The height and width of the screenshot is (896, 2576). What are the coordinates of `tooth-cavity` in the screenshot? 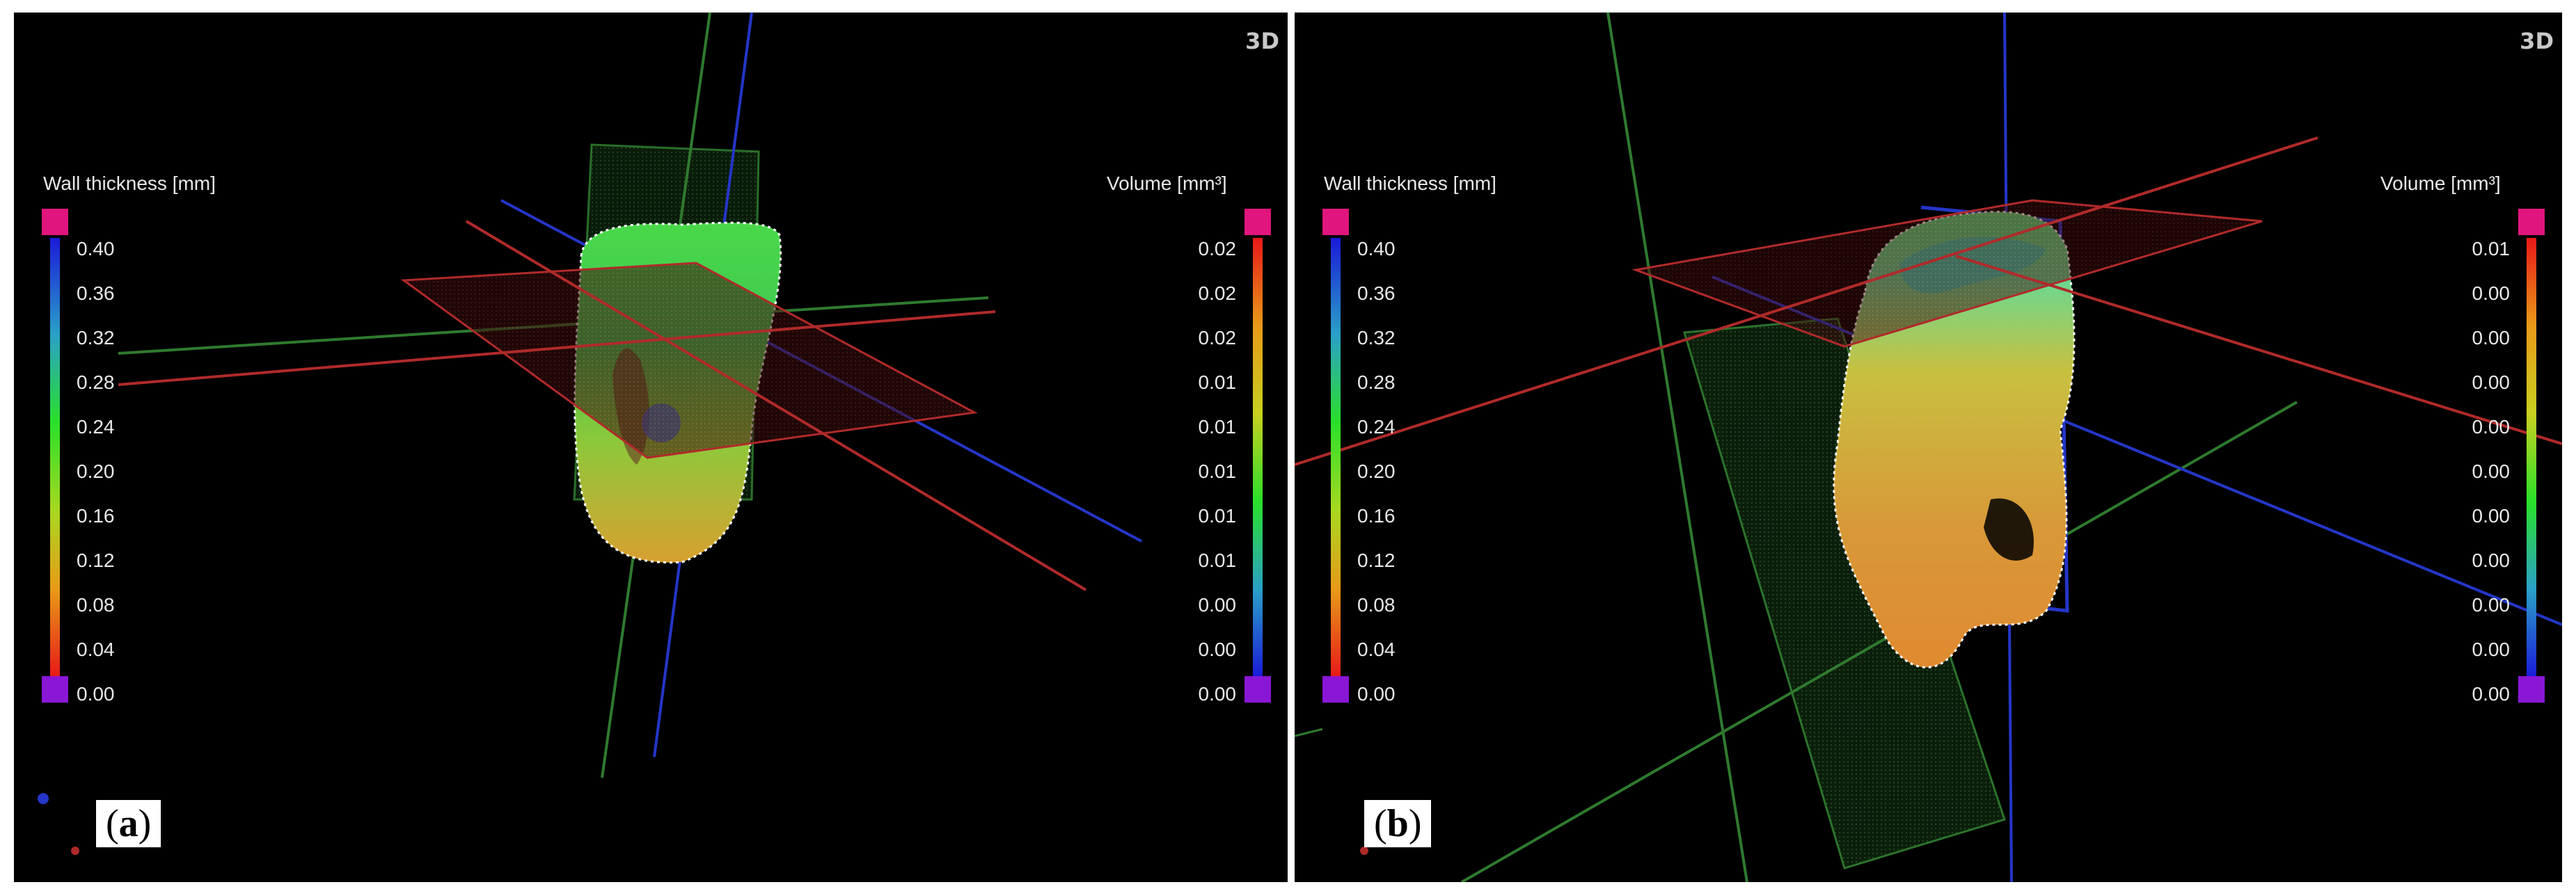 It's located at (2009, 529).